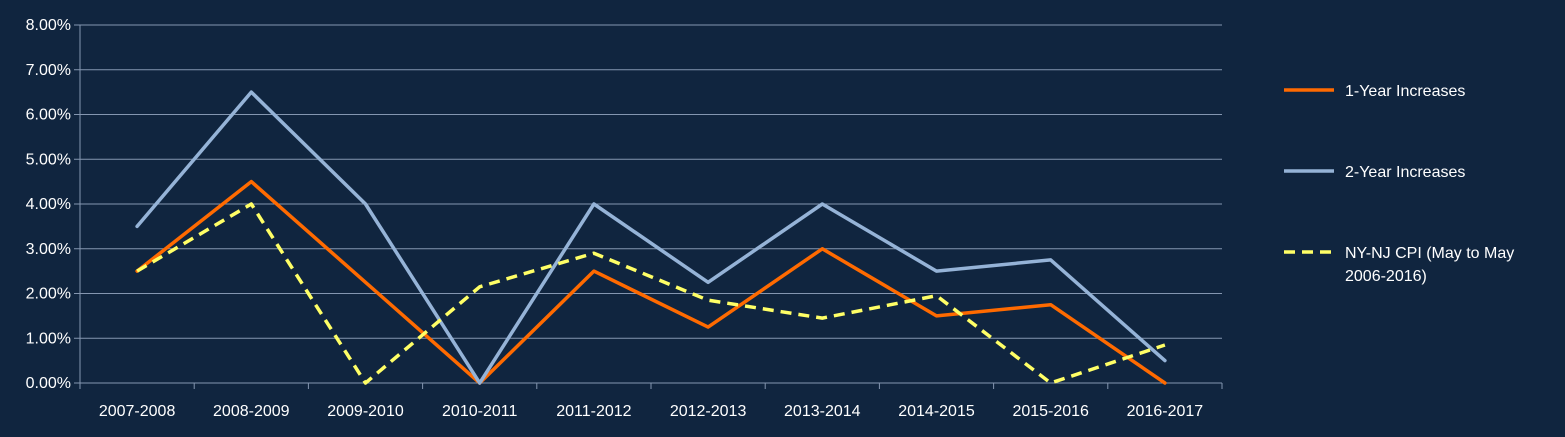 The image size is (1565, 437). I want to click on x-tick-label: 2012-2013, so click(708, 411).